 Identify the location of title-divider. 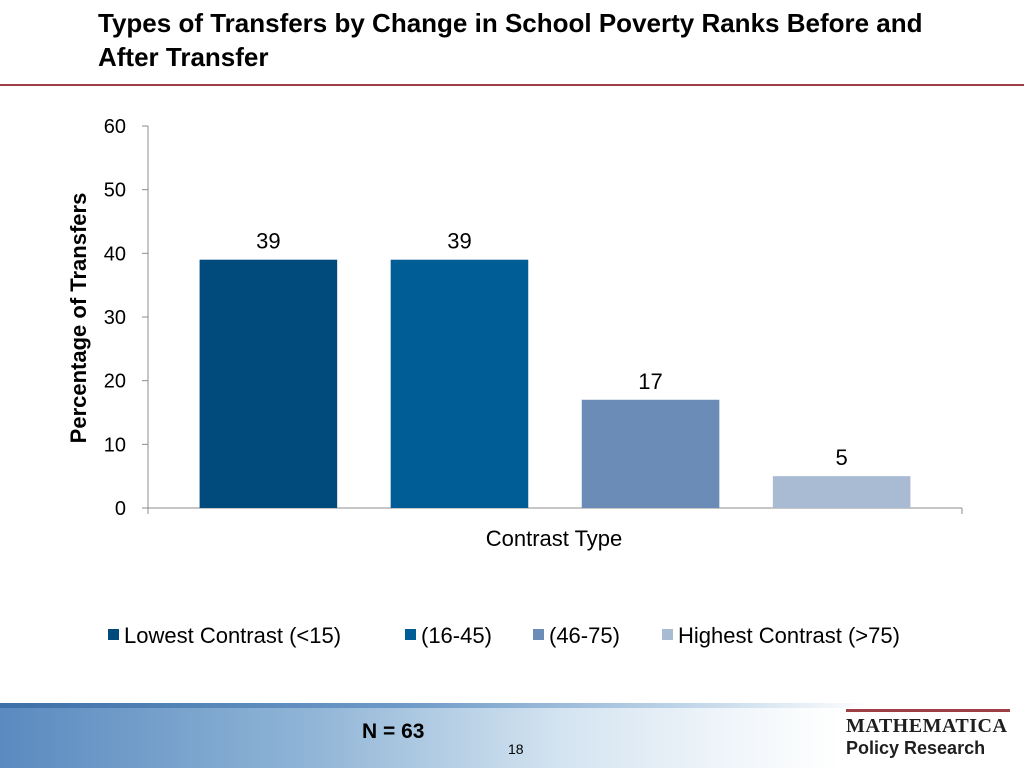
(512, 85).